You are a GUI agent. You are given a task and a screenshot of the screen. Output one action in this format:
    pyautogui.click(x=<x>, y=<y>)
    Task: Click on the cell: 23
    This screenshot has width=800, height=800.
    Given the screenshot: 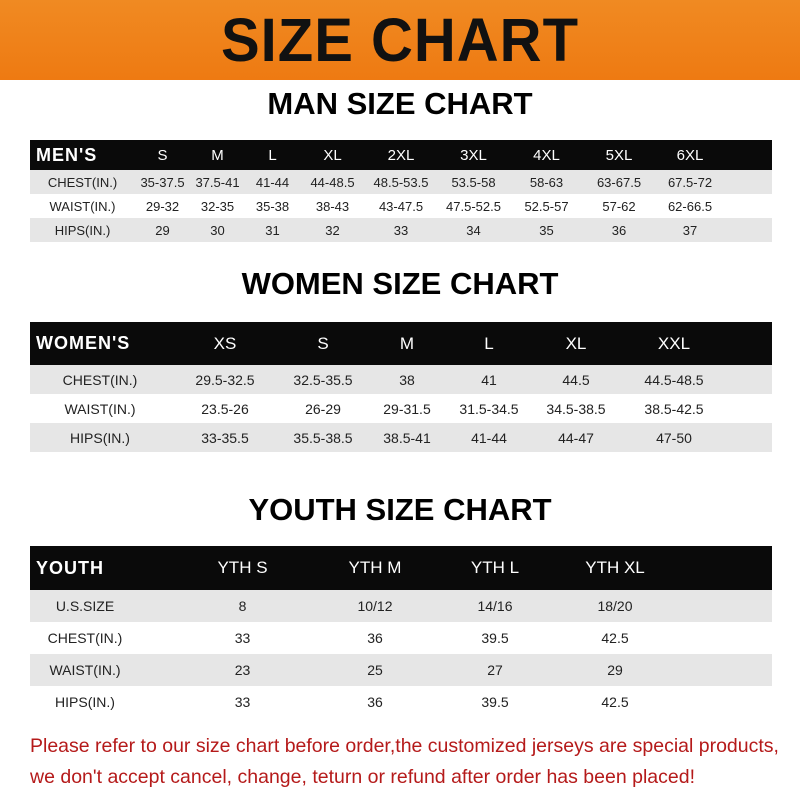 What is the action you would take?
    pyautogui.click(x=242, y=670)
    